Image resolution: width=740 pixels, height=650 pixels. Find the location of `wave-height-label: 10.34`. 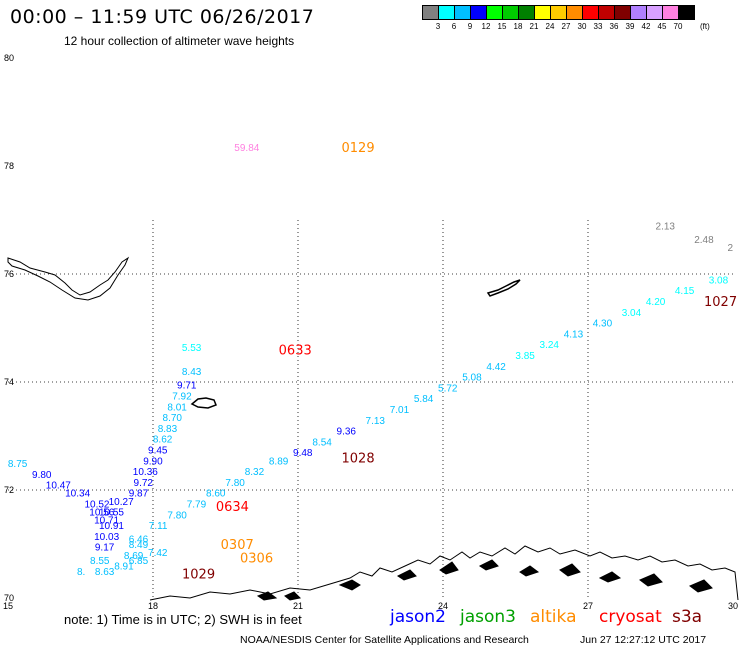

wave-height-label: 10.34 is located at coordinates (77, 494).